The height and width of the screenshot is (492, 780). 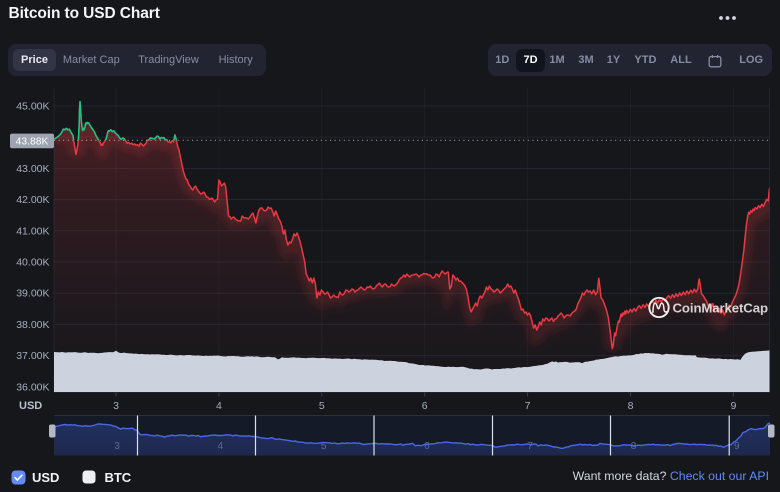 What do you see at coordinates (32, 294) in the screenshot?
I see `svg-text: 39.00K` at bounding box center [32, 294].